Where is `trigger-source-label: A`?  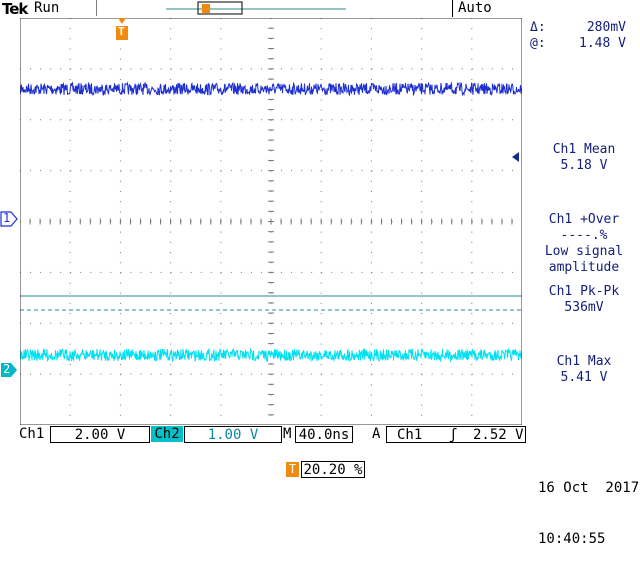
trigger-source-label: A is located at coordinates (376, 434).